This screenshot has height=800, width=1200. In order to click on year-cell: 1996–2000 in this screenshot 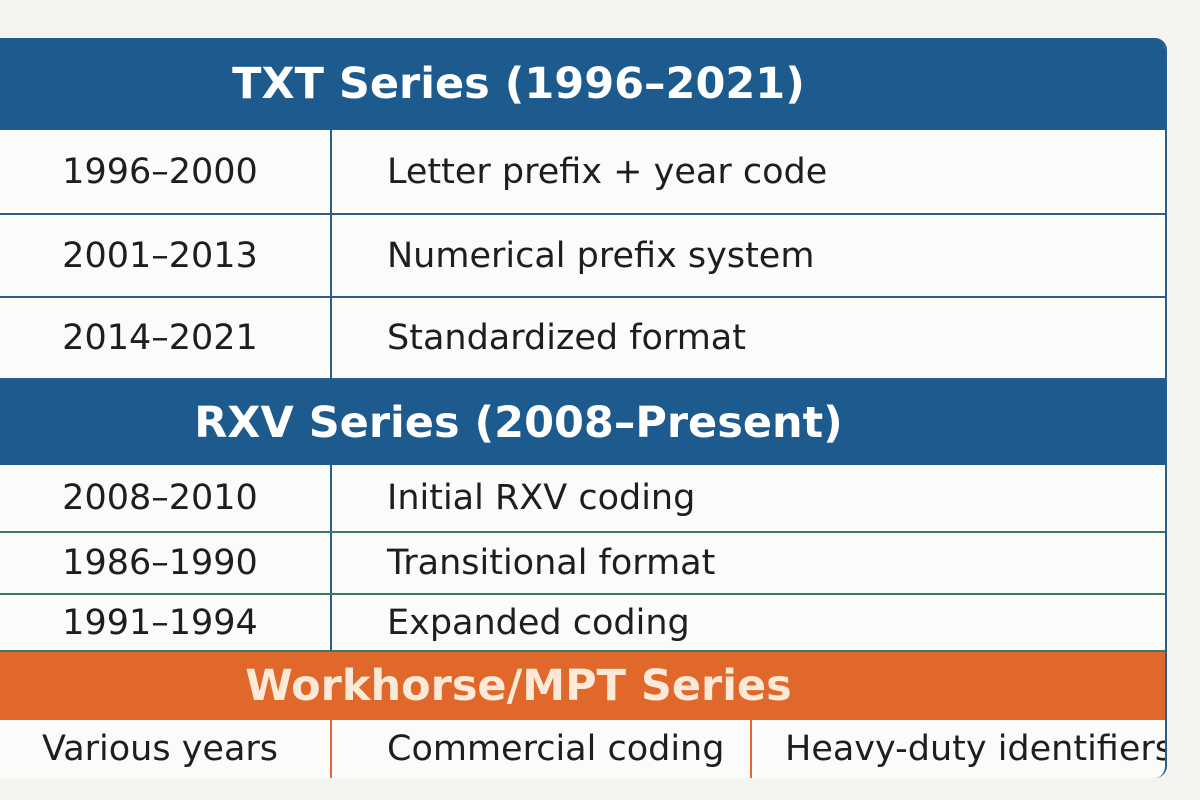, I will do `click(166, 171)`.